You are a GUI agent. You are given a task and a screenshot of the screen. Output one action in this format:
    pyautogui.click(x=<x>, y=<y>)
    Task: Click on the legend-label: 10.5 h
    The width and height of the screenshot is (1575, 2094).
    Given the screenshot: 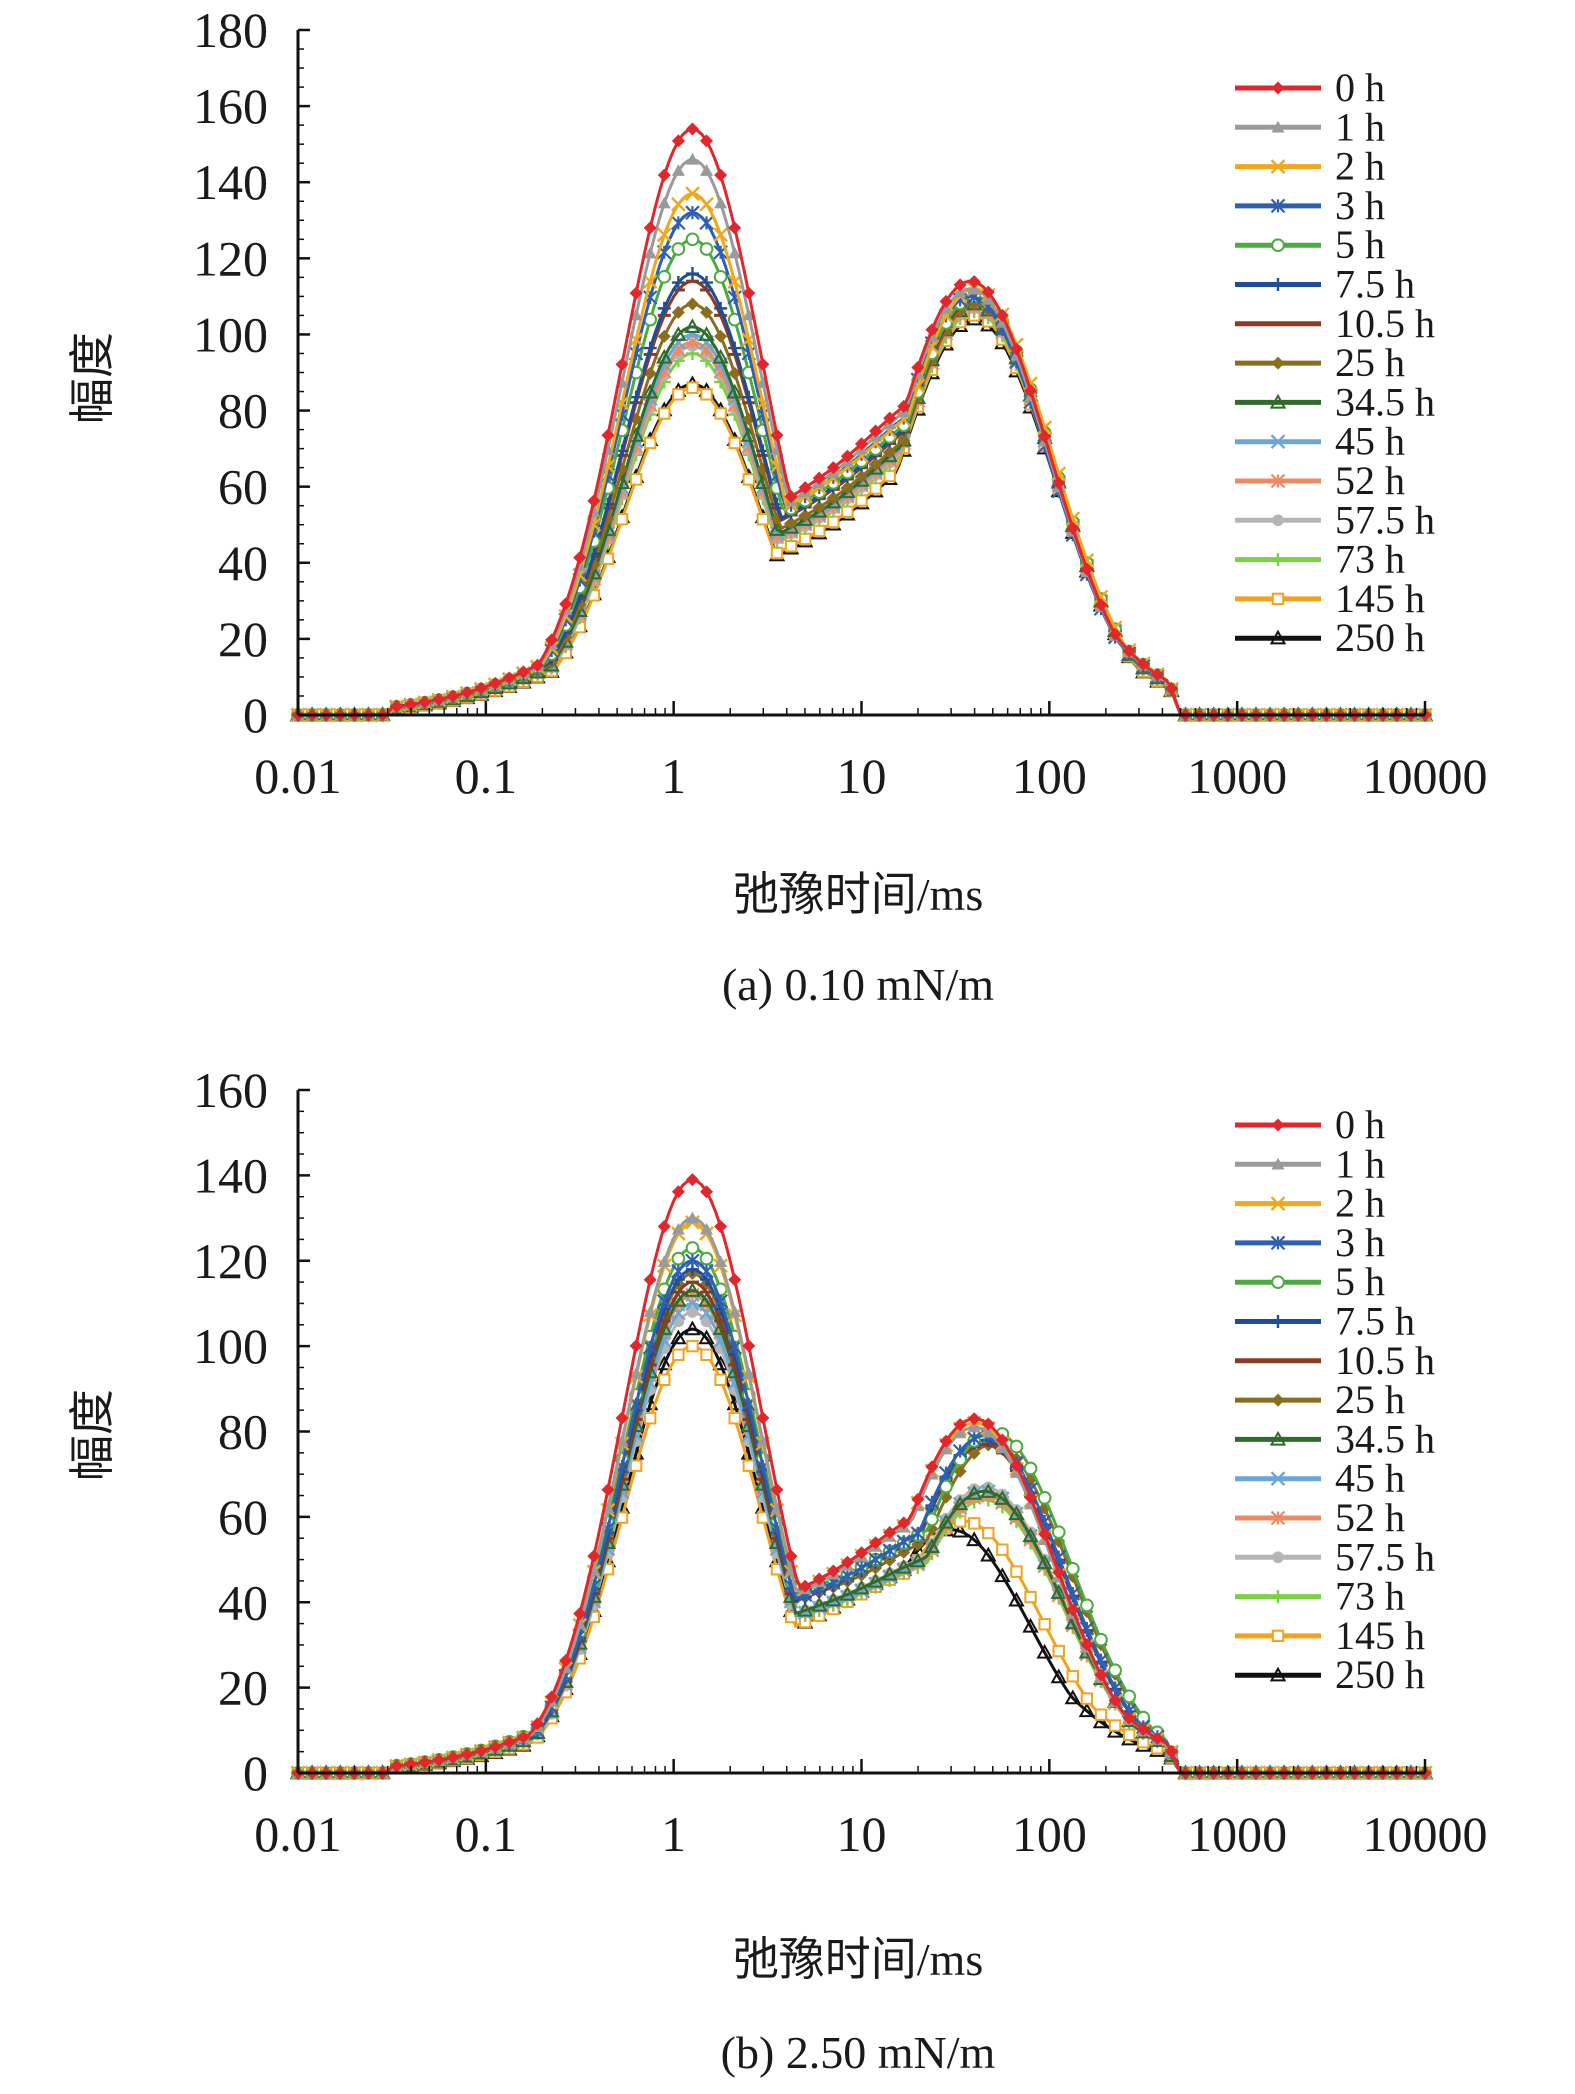 What is the action you would take?
    pyautogui.click(x=1385, y=323)
    